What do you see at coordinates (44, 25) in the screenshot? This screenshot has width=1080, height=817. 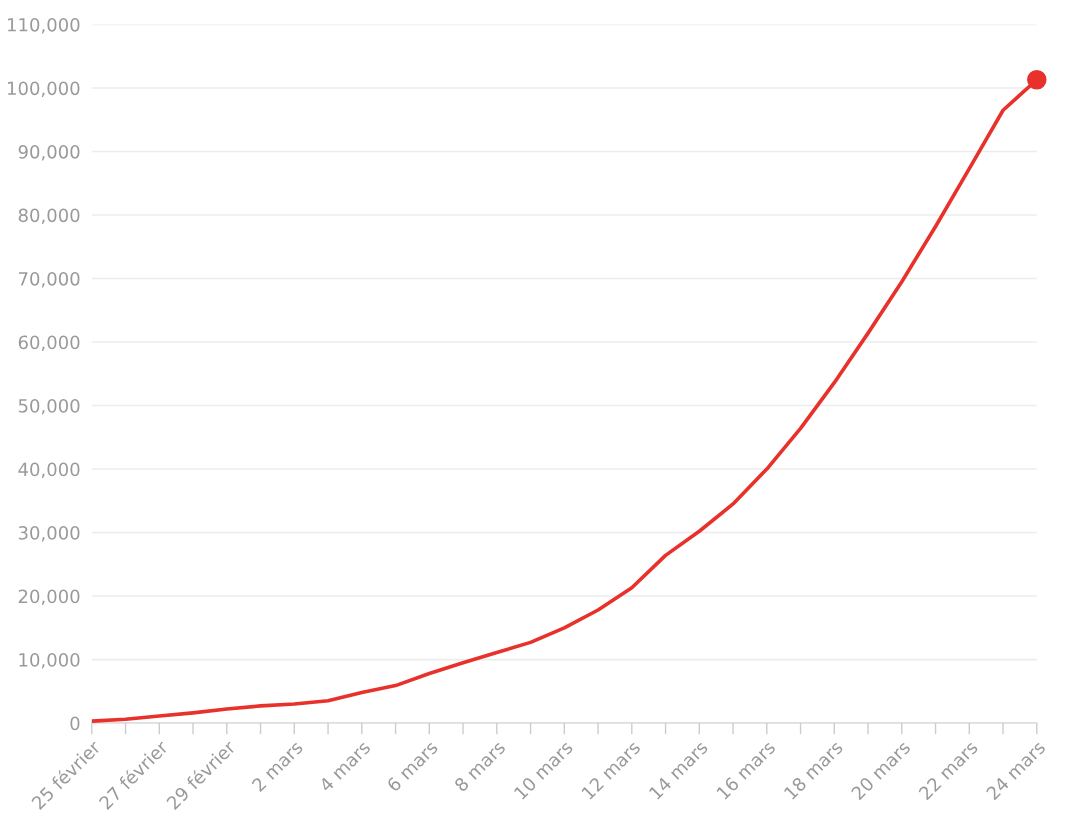 I see `y-tick-label: 110,000` at bounding box center [44, 25].